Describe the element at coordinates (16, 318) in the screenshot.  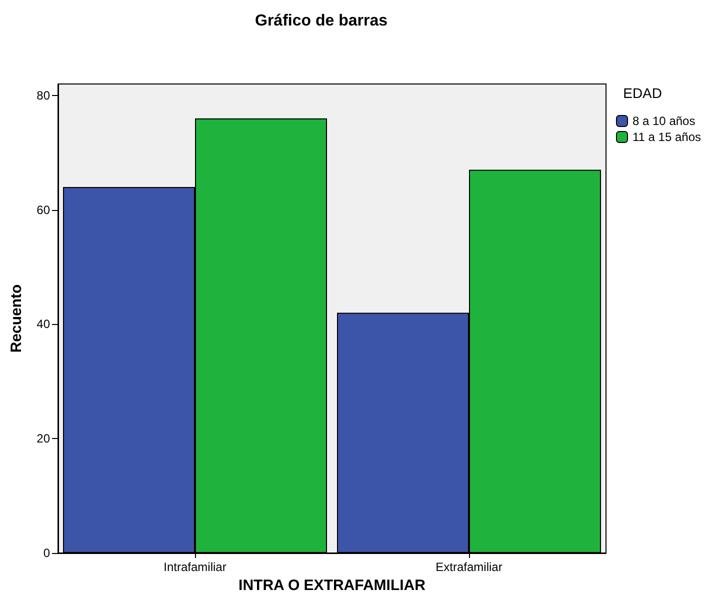
I see `y-axis-title: Recuento` at that location.